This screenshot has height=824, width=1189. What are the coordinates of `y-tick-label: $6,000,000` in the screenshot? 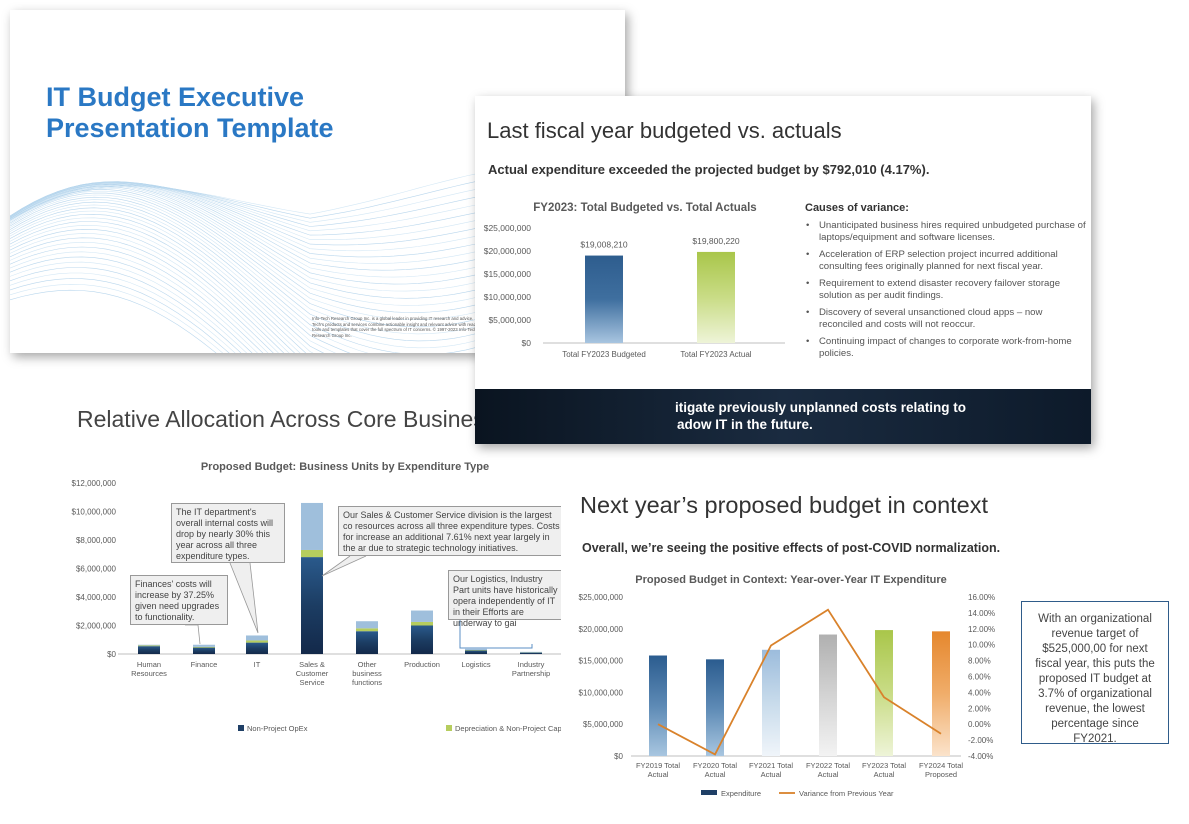 It's located at (96, 569).